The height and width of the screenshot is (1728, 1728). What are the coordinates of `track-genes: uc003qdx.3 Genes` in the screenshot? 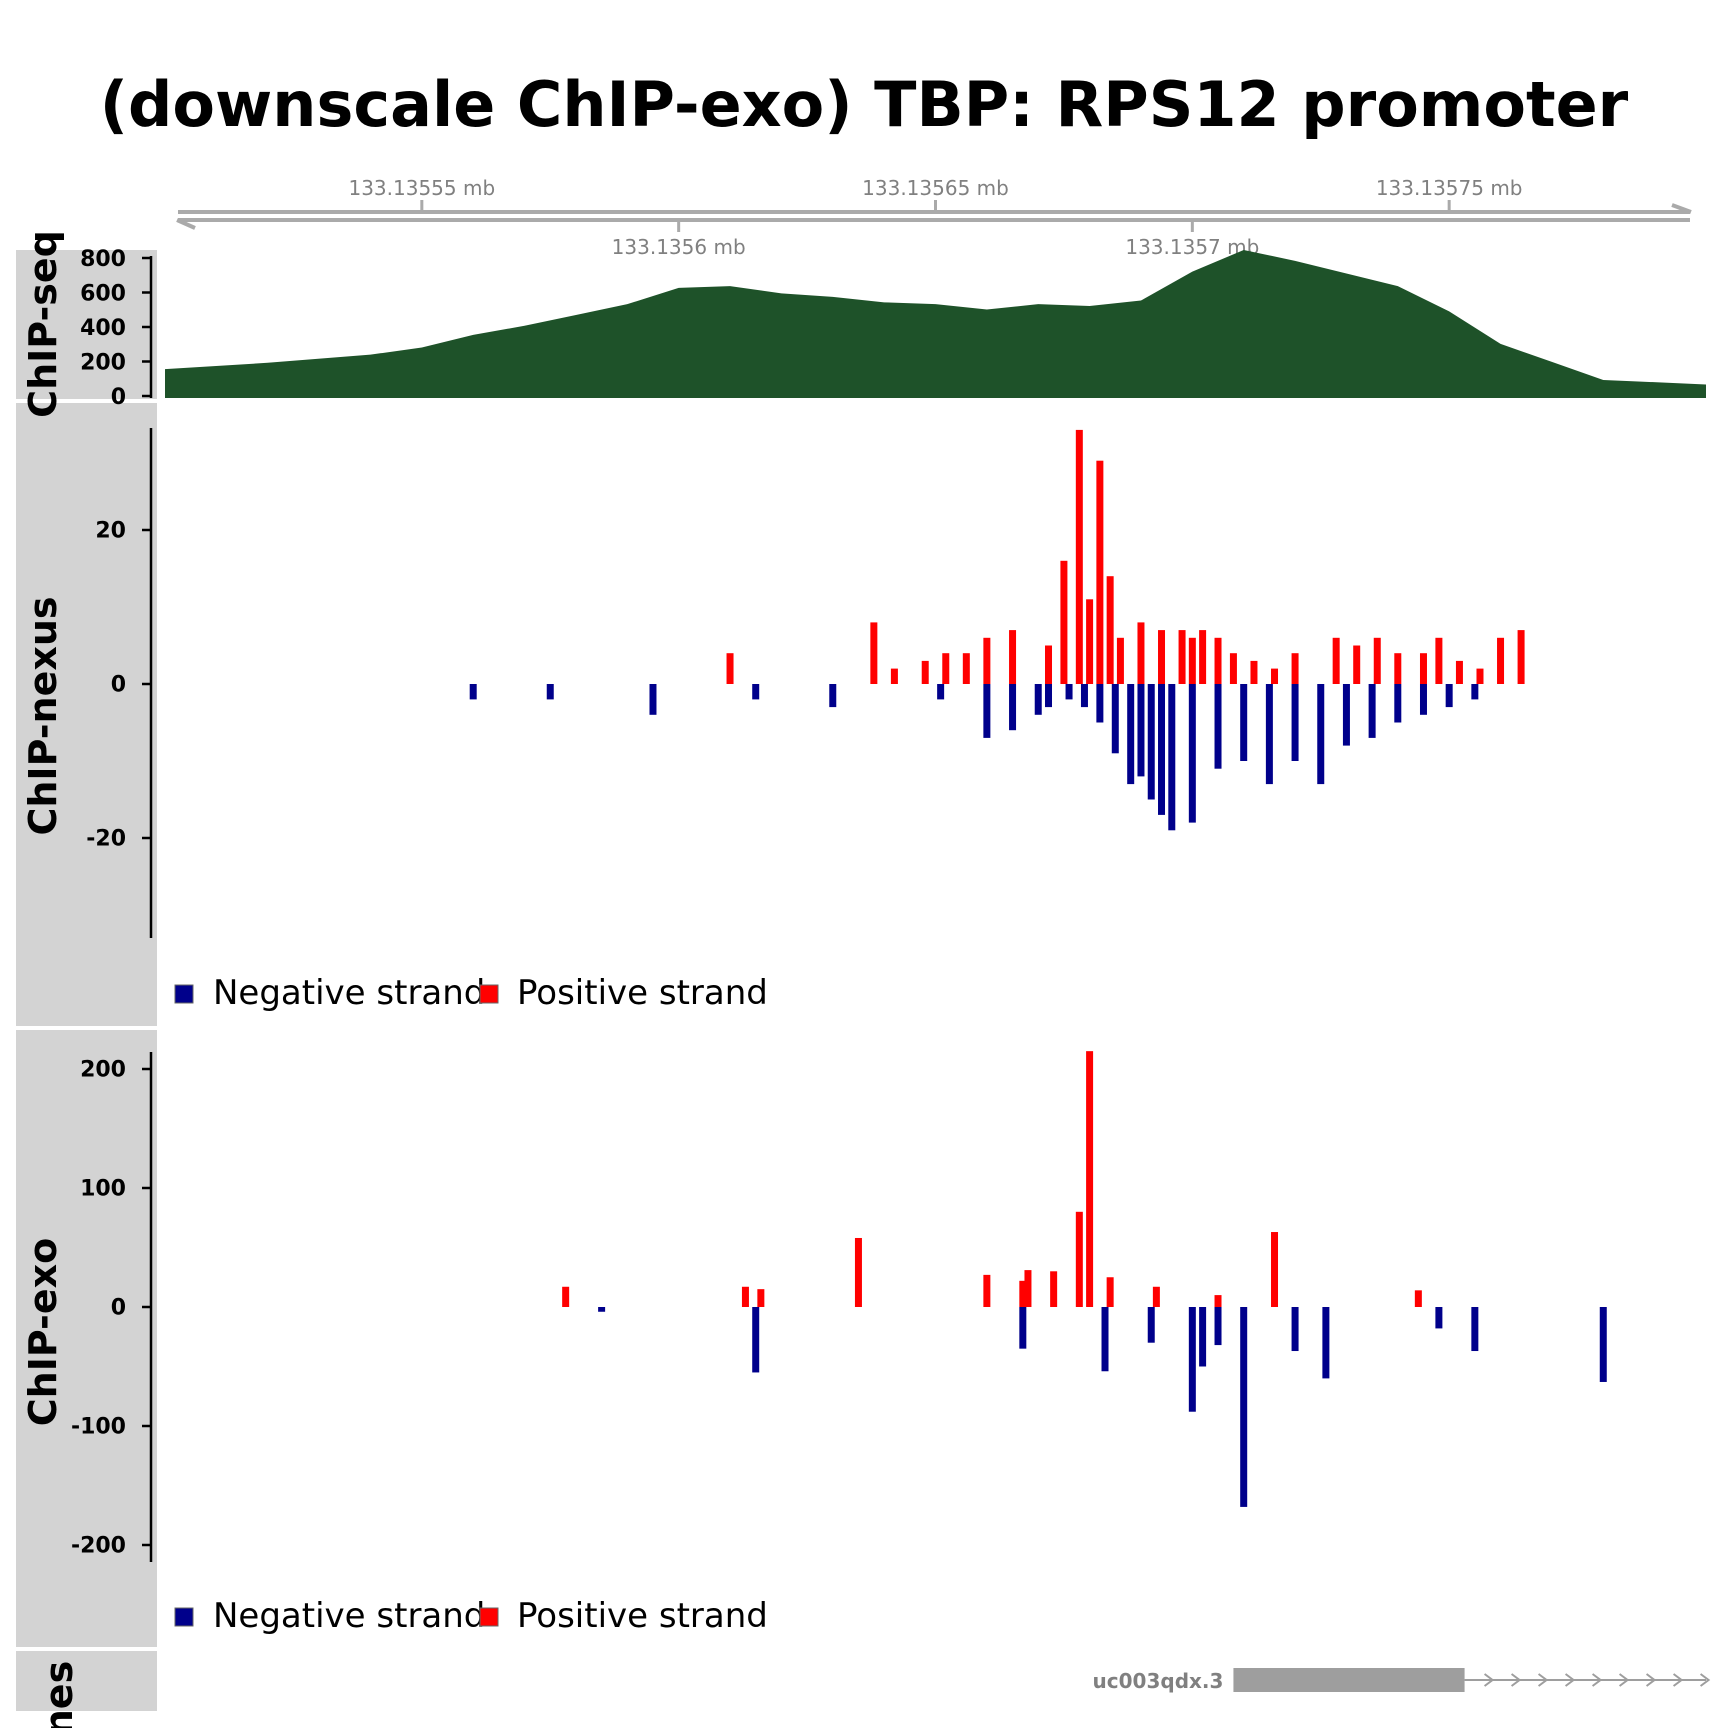 It's located at (874, 1694).